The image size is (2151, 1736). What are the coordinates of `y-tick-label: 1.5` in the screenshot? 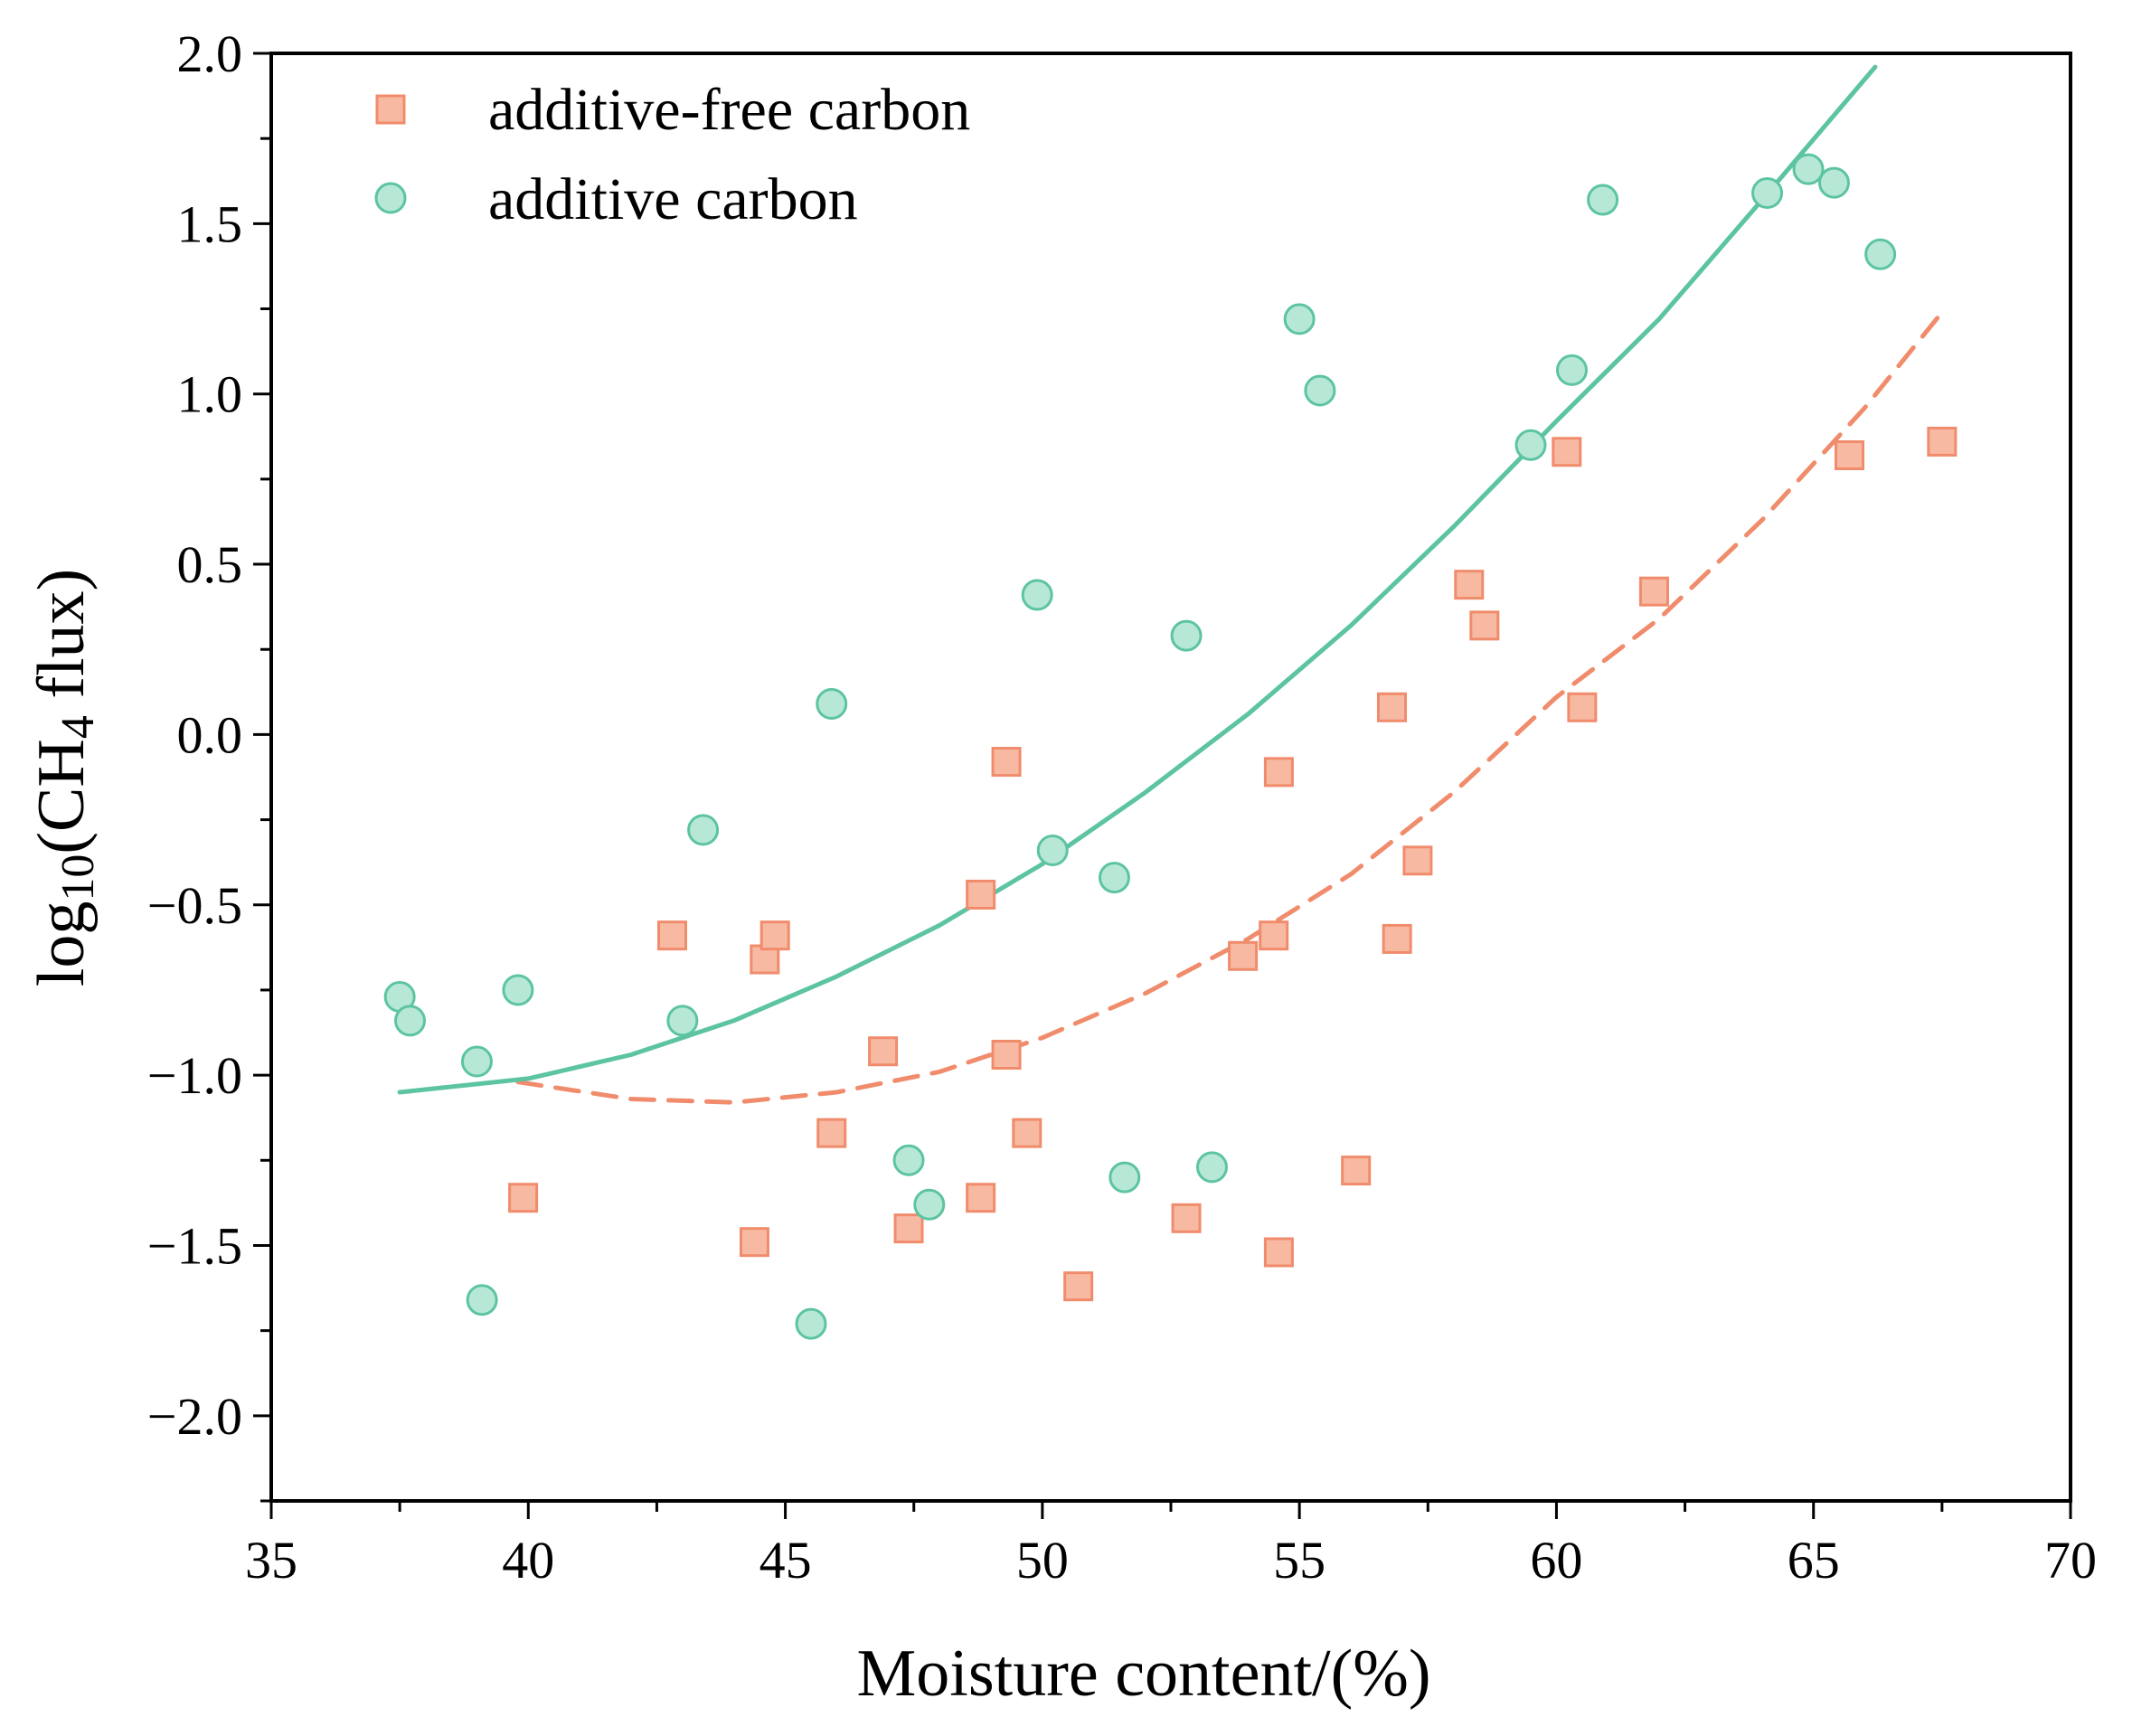 It's located at (210, 224).